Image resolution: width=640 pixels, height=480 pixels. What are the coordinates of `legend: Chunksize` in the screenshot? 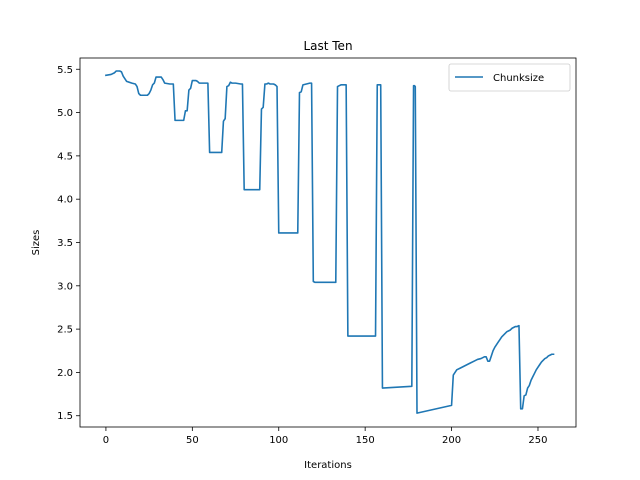 It's located at (509, 77).